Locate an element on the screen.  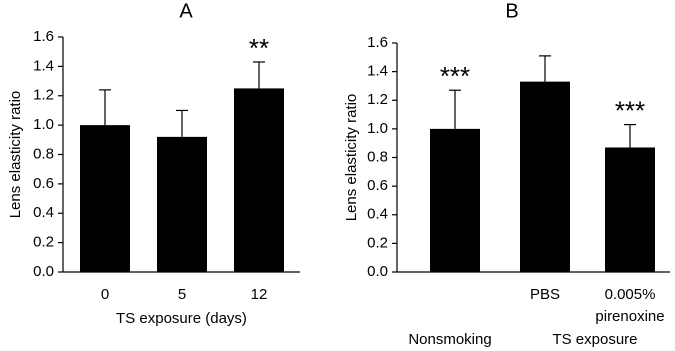
chart-title: A is located at coordinates (186, 11).